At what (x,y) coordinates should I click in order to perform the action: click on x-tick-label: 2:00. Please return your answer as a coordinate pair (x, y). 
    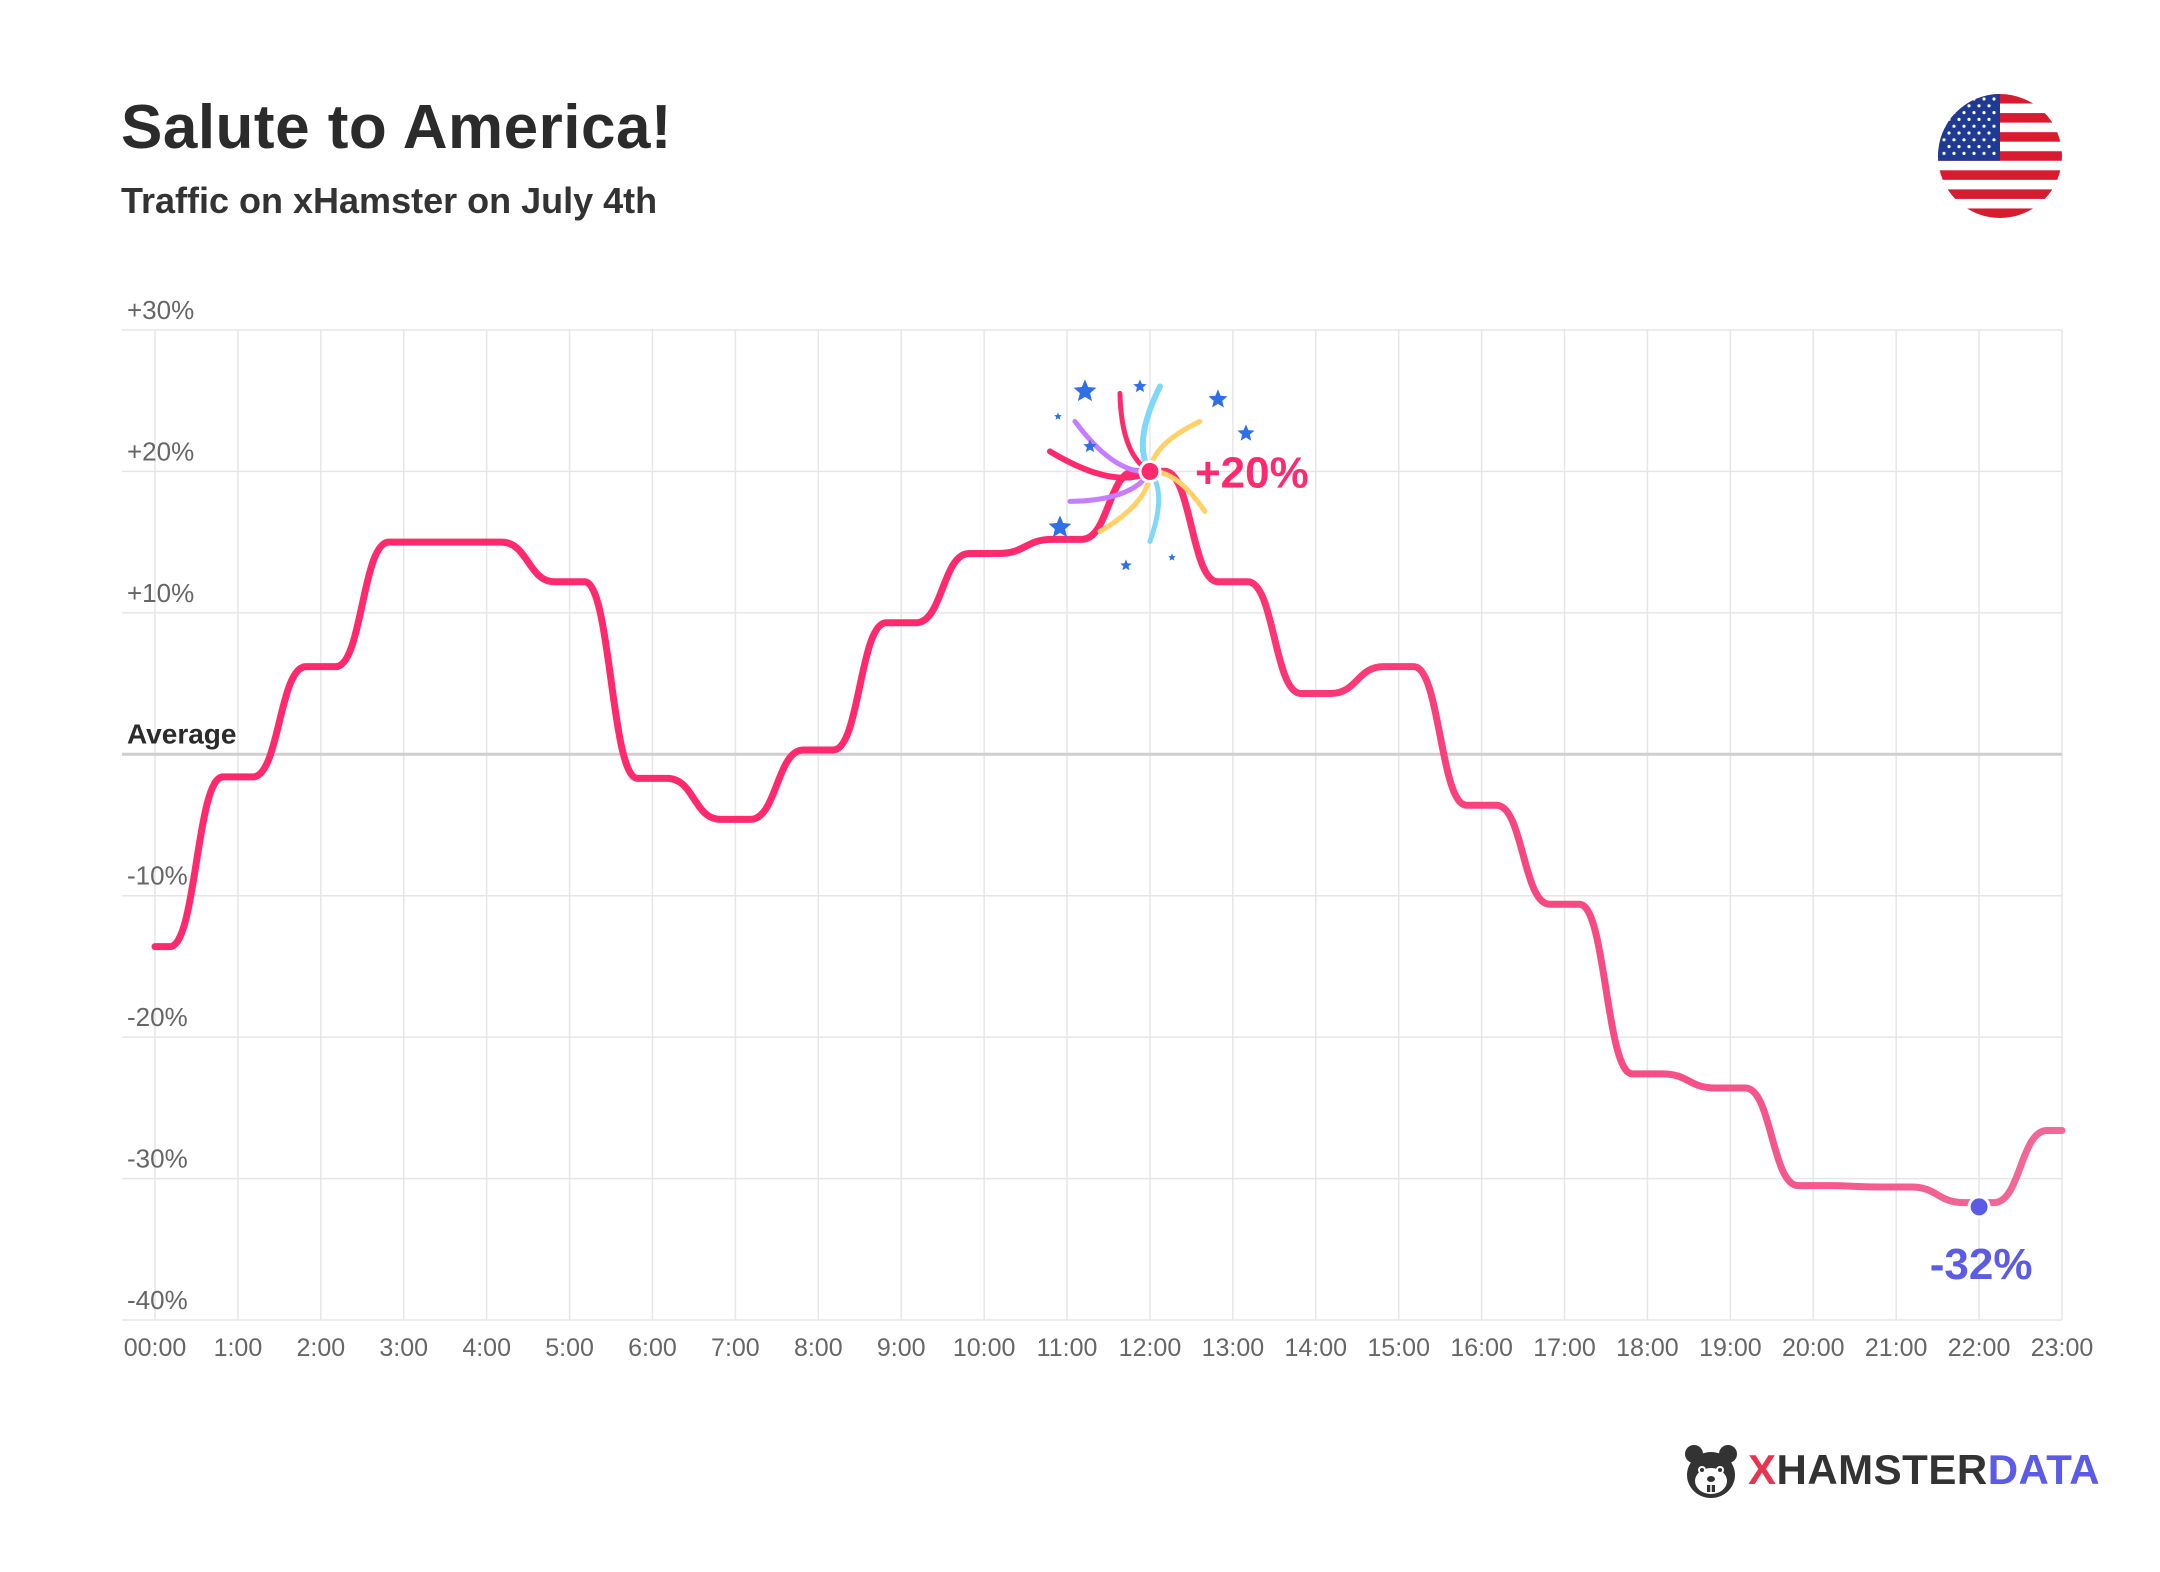
    Looking at the image, I should click on (320, 1348).